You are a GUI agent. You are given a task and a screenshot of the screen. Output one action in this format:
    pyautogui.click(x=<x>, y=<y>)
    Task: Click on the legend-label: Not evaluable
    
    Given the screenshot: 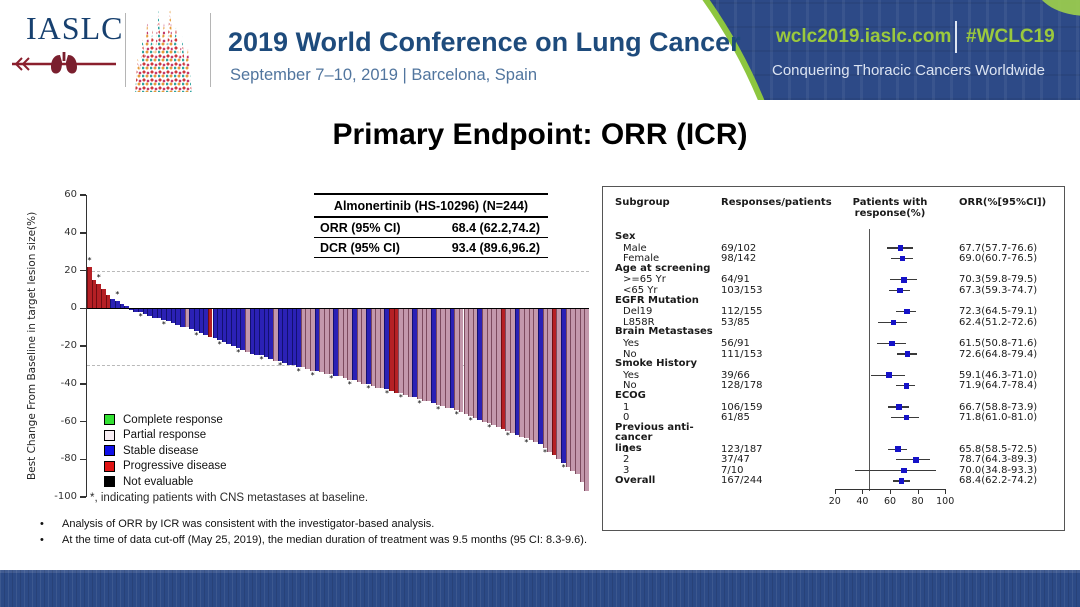 What is the action you would take?
    pyautogui.click(x=158, y=481)
    